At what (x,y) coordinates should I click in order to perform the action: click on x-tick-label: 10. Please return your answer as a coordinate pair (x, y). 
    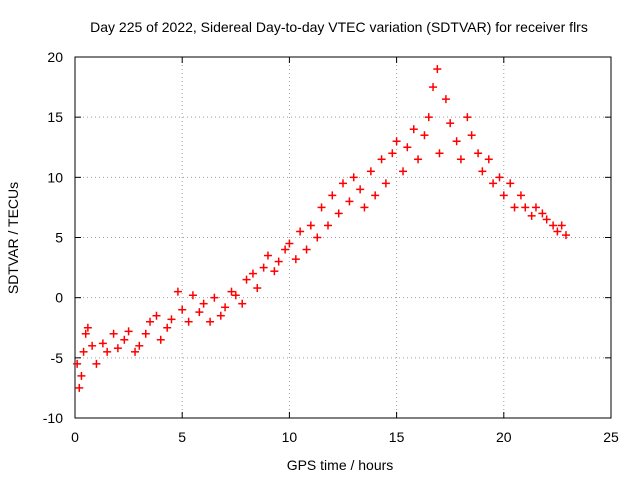
    Looking at the image, I should click on (290, 437).